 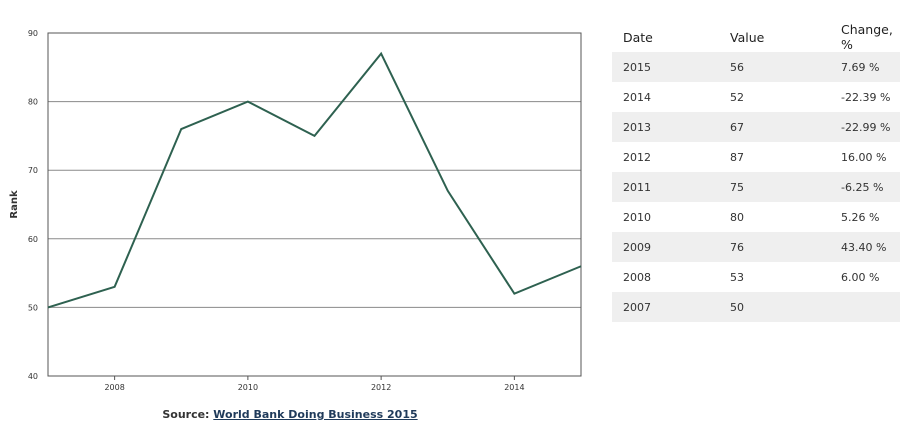 I want to click on cell-change: 7.69 %, so click(x=865, y=67).